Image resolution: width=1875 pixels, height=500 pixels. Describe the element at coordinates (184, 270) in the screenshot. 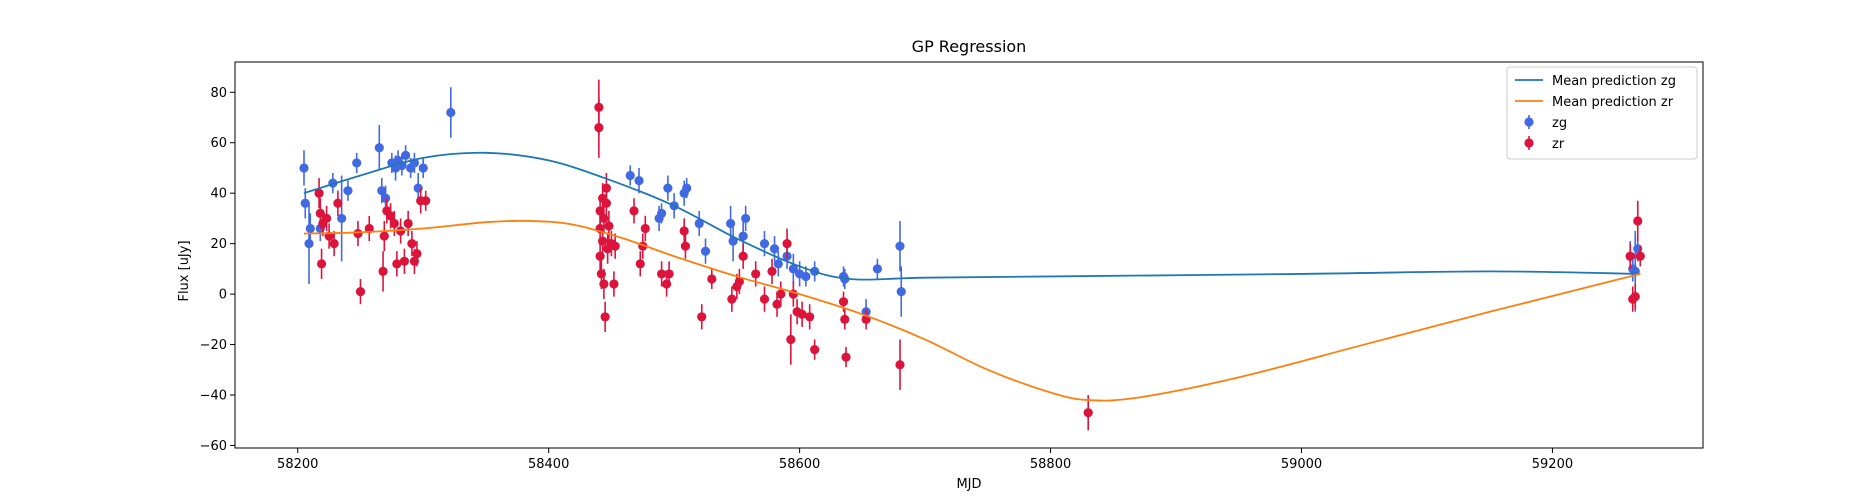

I see `y-axis-label: Flux [uJy]` at that location.